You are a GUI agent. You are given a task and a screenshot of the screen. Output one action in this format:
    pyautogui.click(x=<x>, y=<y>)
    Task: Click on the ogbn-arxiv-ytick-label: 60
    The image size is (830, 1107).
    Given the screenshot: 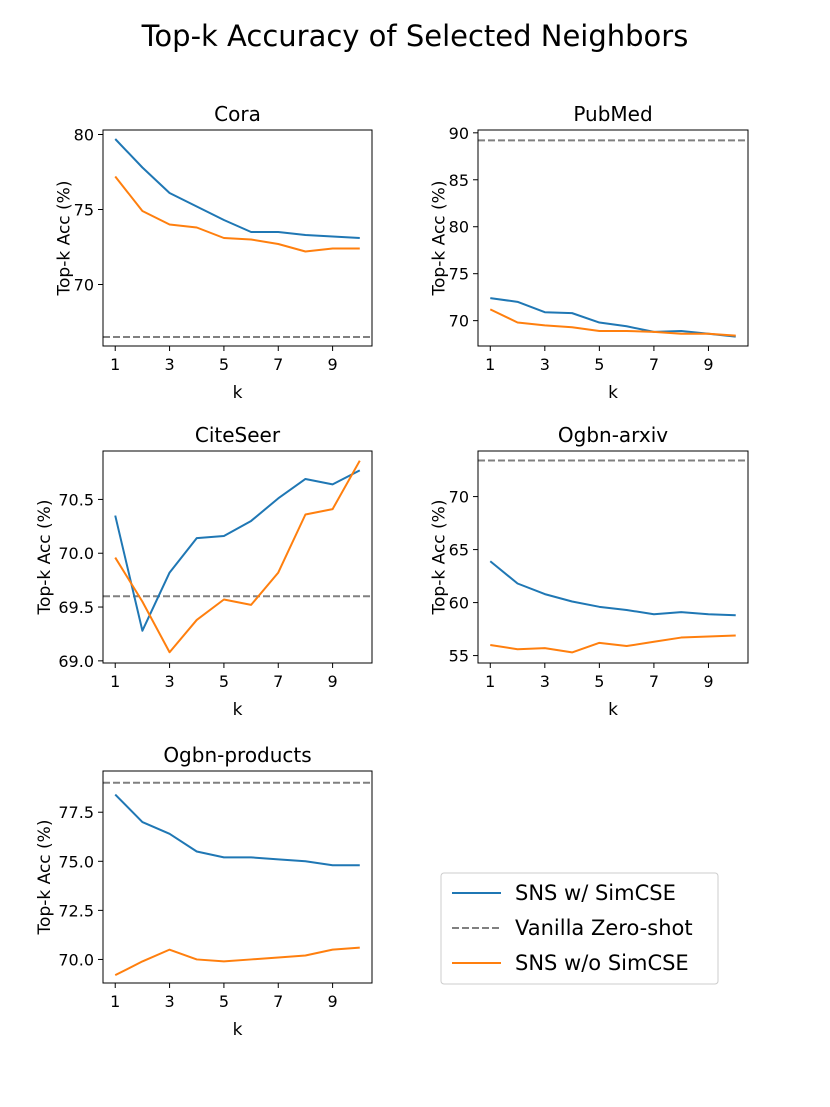 What is the action you would take?
    pyautogui.click(x=459, y=603)
    